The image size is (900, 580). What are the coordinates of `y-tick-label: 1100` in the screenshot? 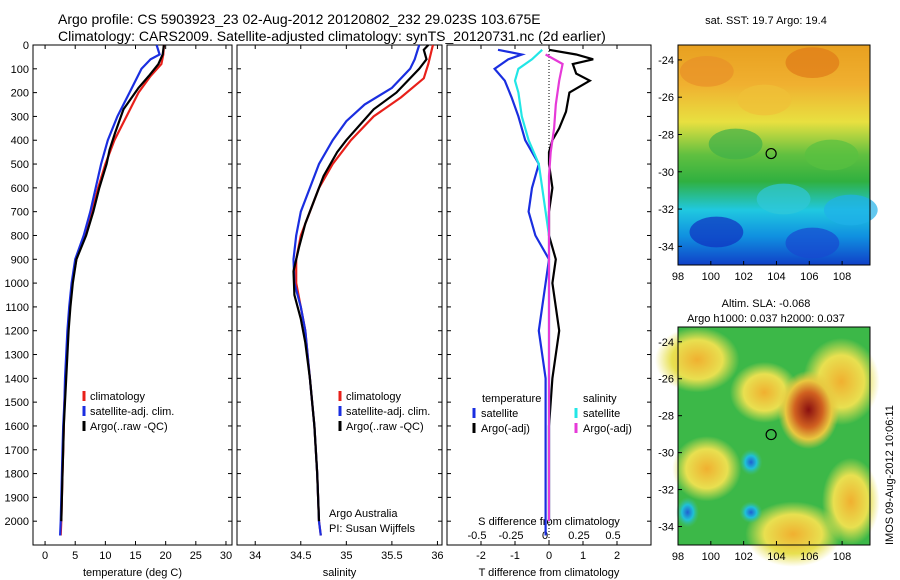 It's located at (17, 308).